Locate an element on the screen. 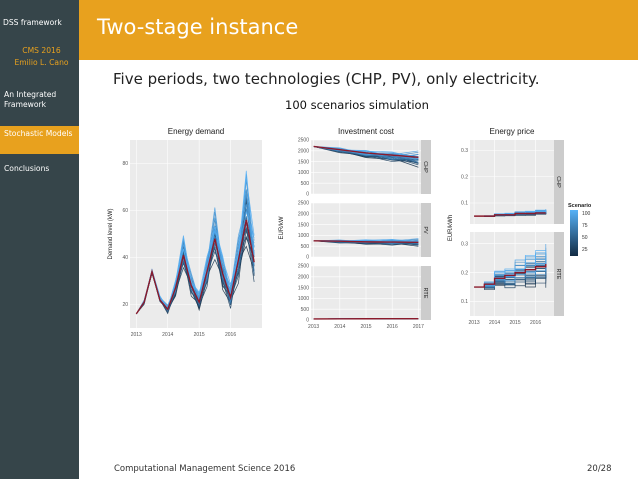  investment-cost-pv-strip is located at coordinates (426, 230).